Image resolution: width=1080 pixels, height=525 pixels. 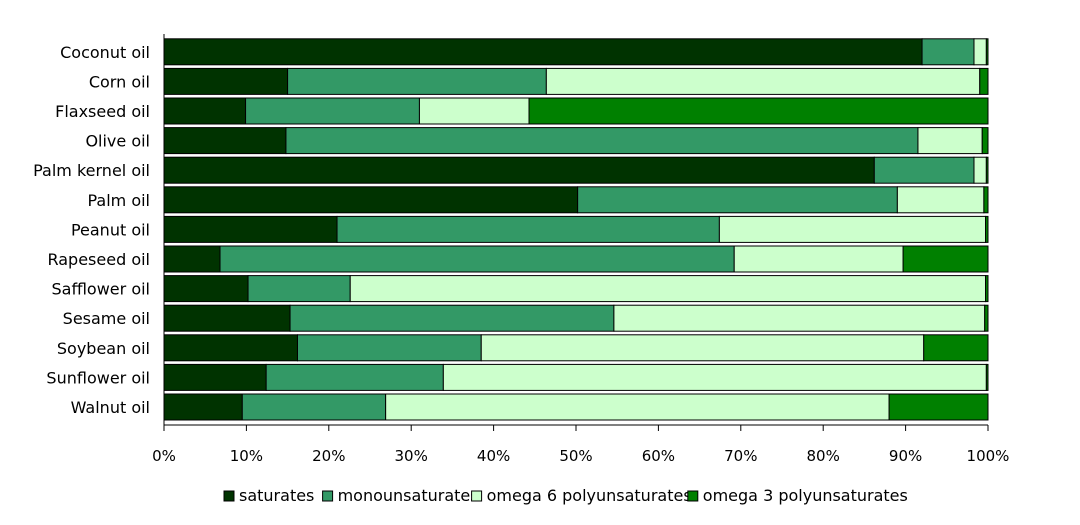 I want to click on bar-palm-kernel-oil-saturates, so click(x=519, y=170).